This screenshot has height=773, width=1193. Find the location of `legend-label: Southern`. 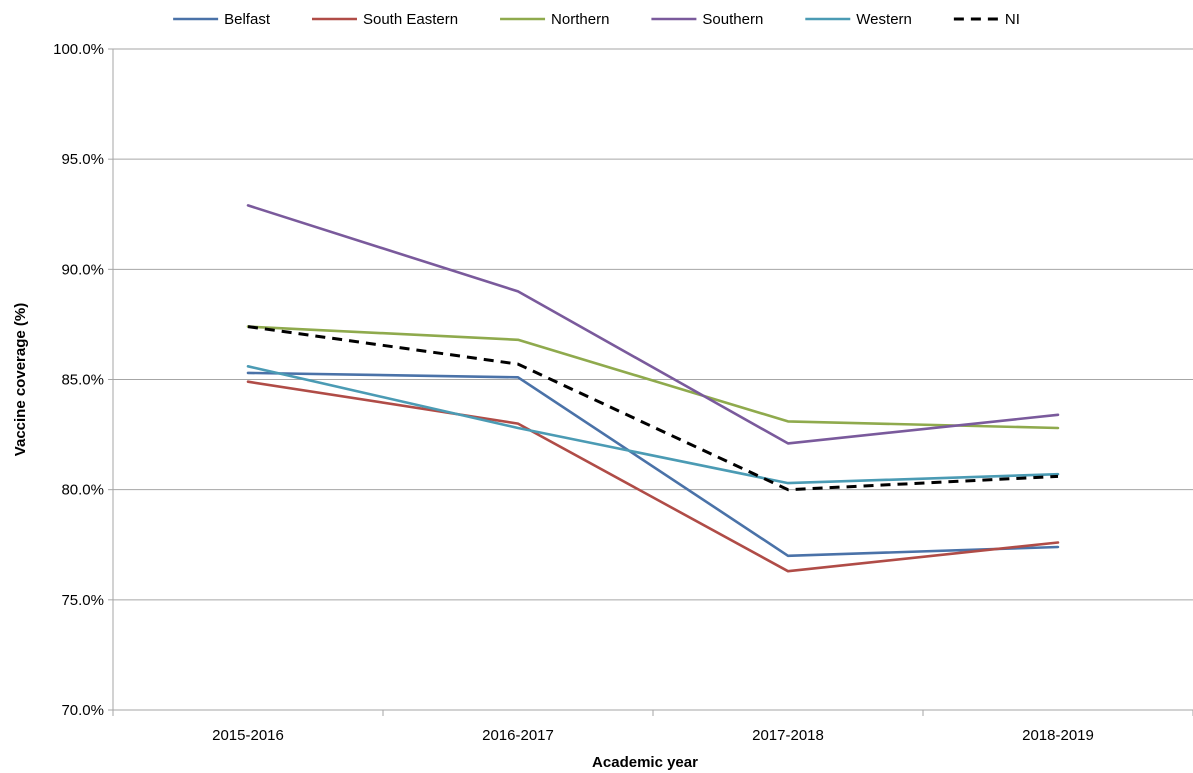

legend-label: Southern is located at coordinates (732, 19).